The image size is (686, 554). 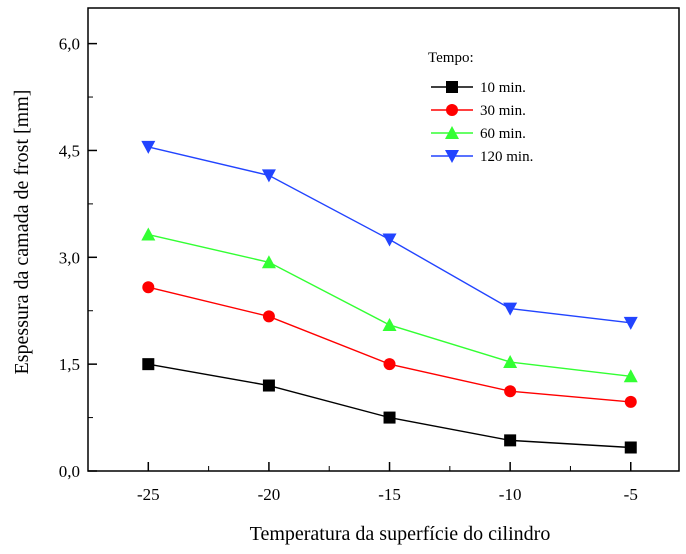 I want to click on x-tick-label: -20, so click(x=269, y=494).